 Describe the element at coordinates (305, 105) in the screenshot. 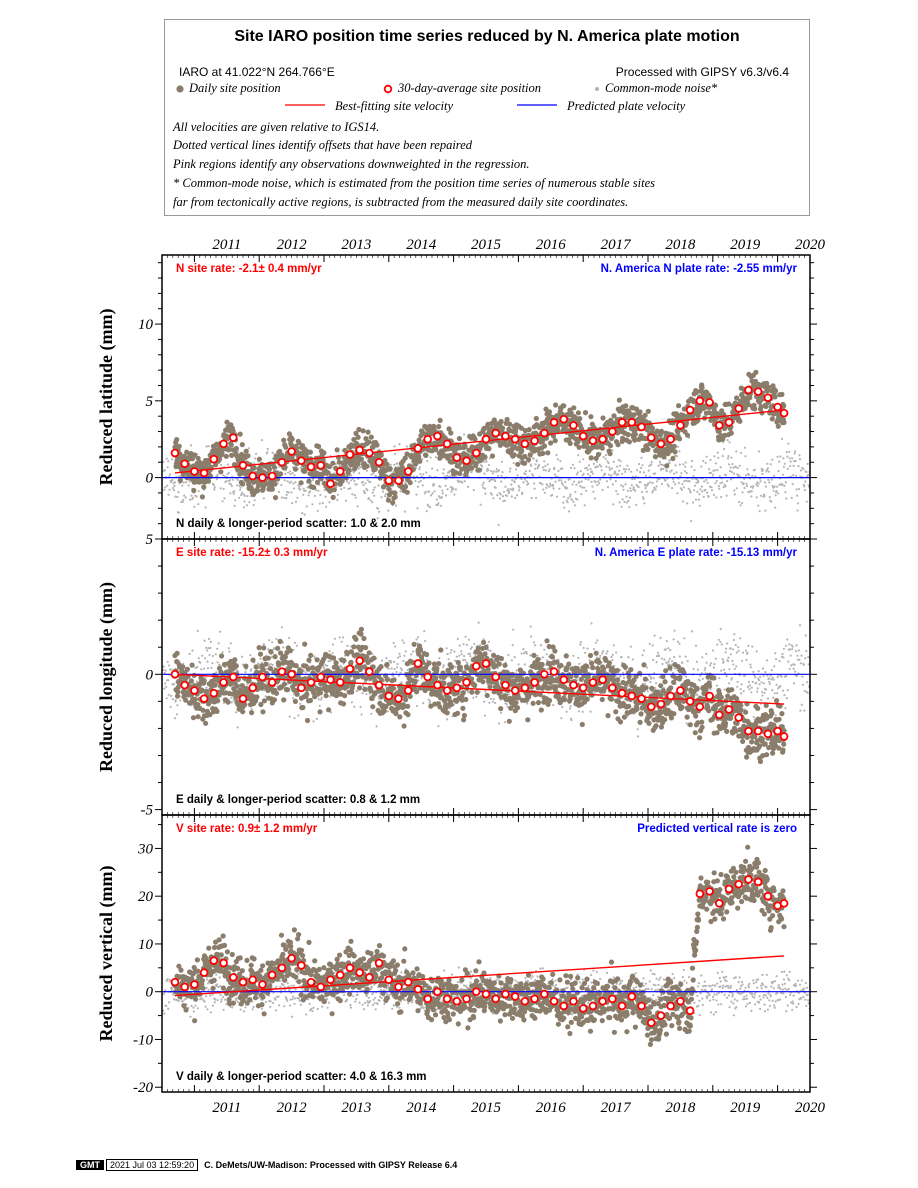

I see `best-fit-line-icon` at that location.